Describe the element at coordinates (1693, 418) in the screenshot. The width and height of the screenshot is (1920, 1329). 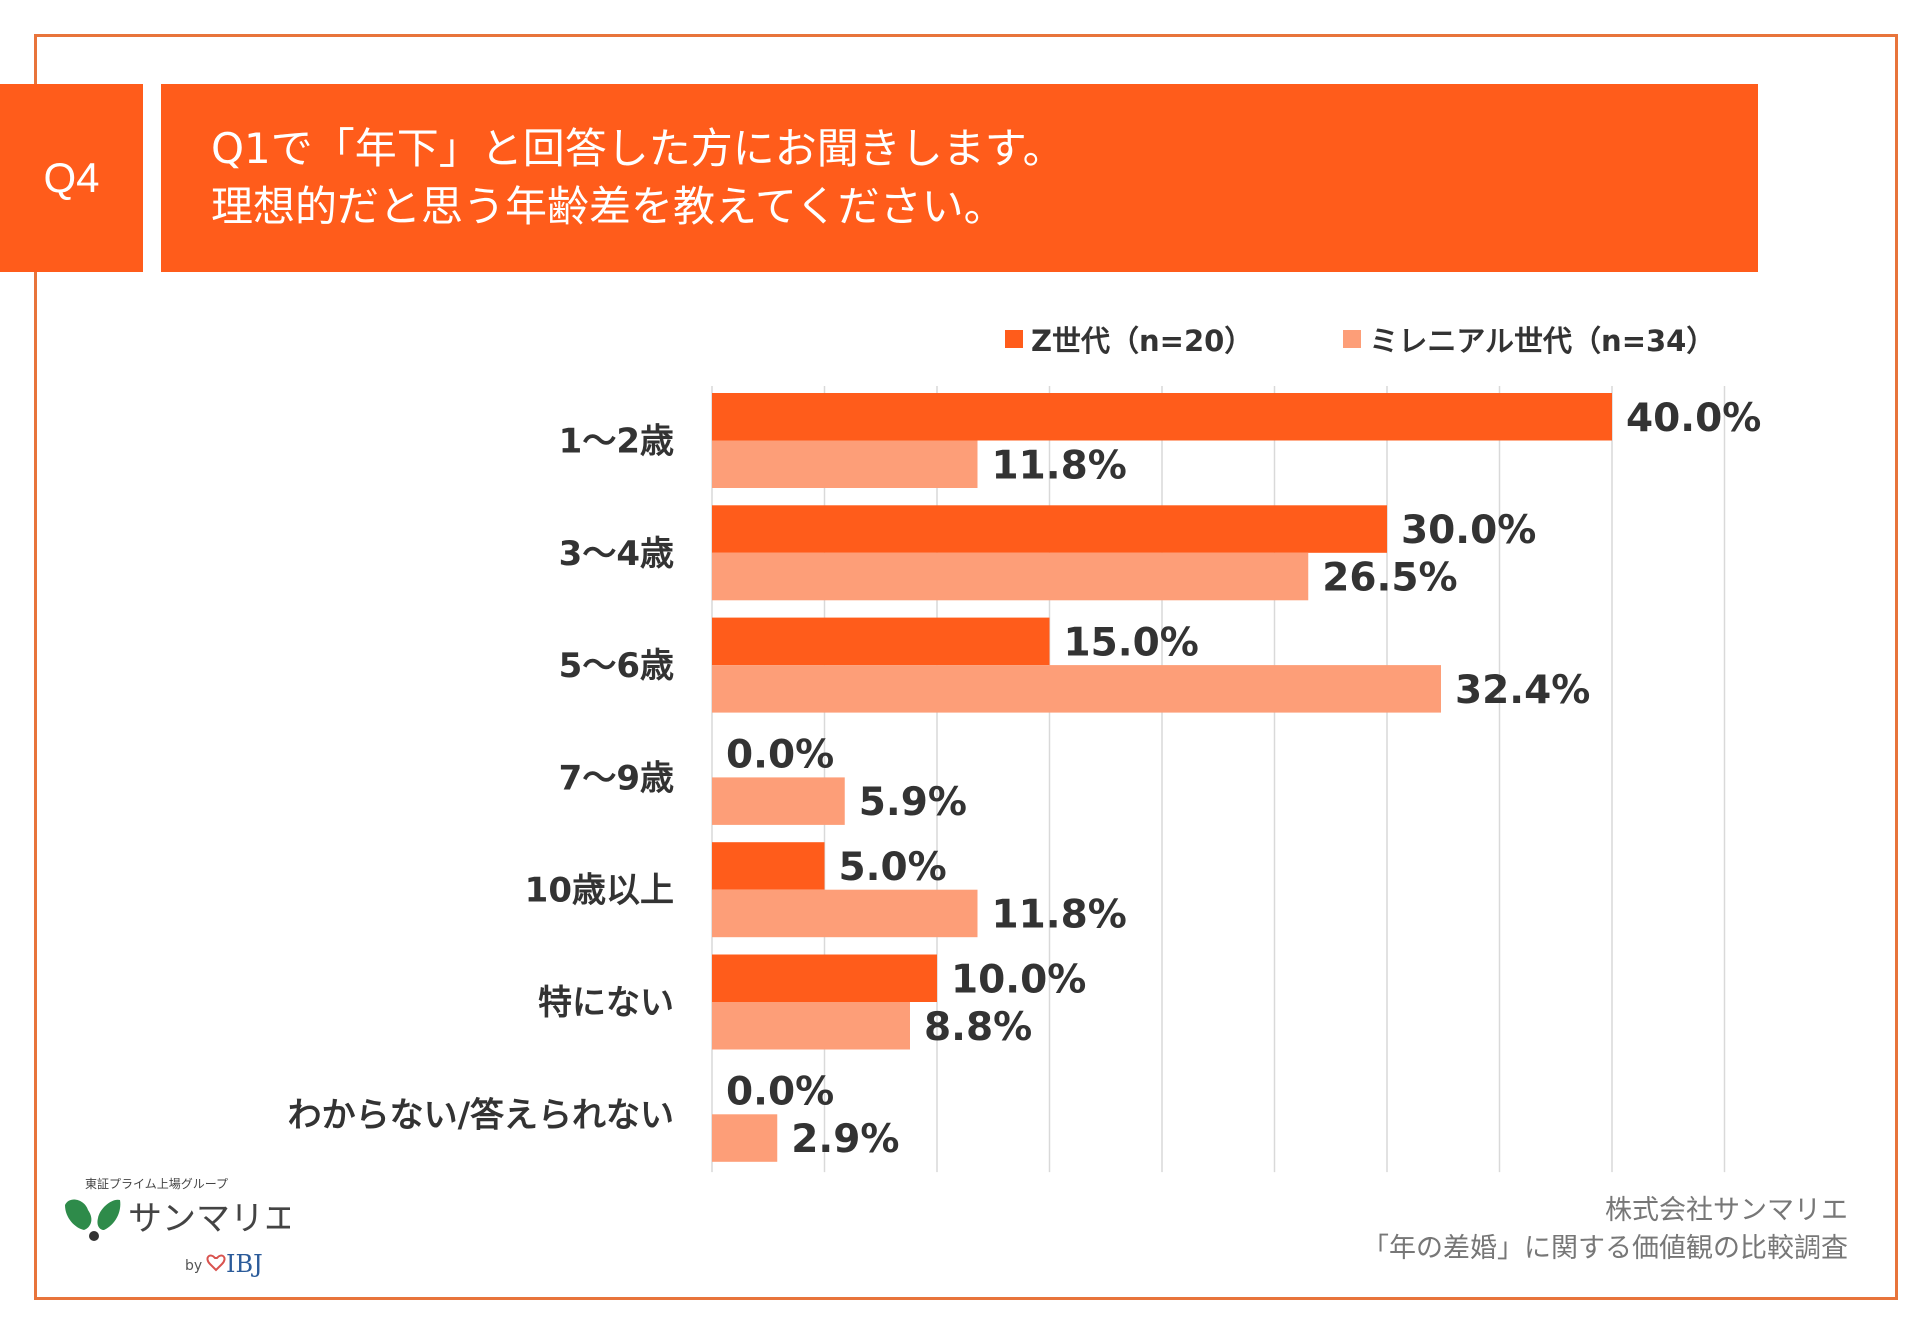
I see `data-label: 40.0%` at that location.